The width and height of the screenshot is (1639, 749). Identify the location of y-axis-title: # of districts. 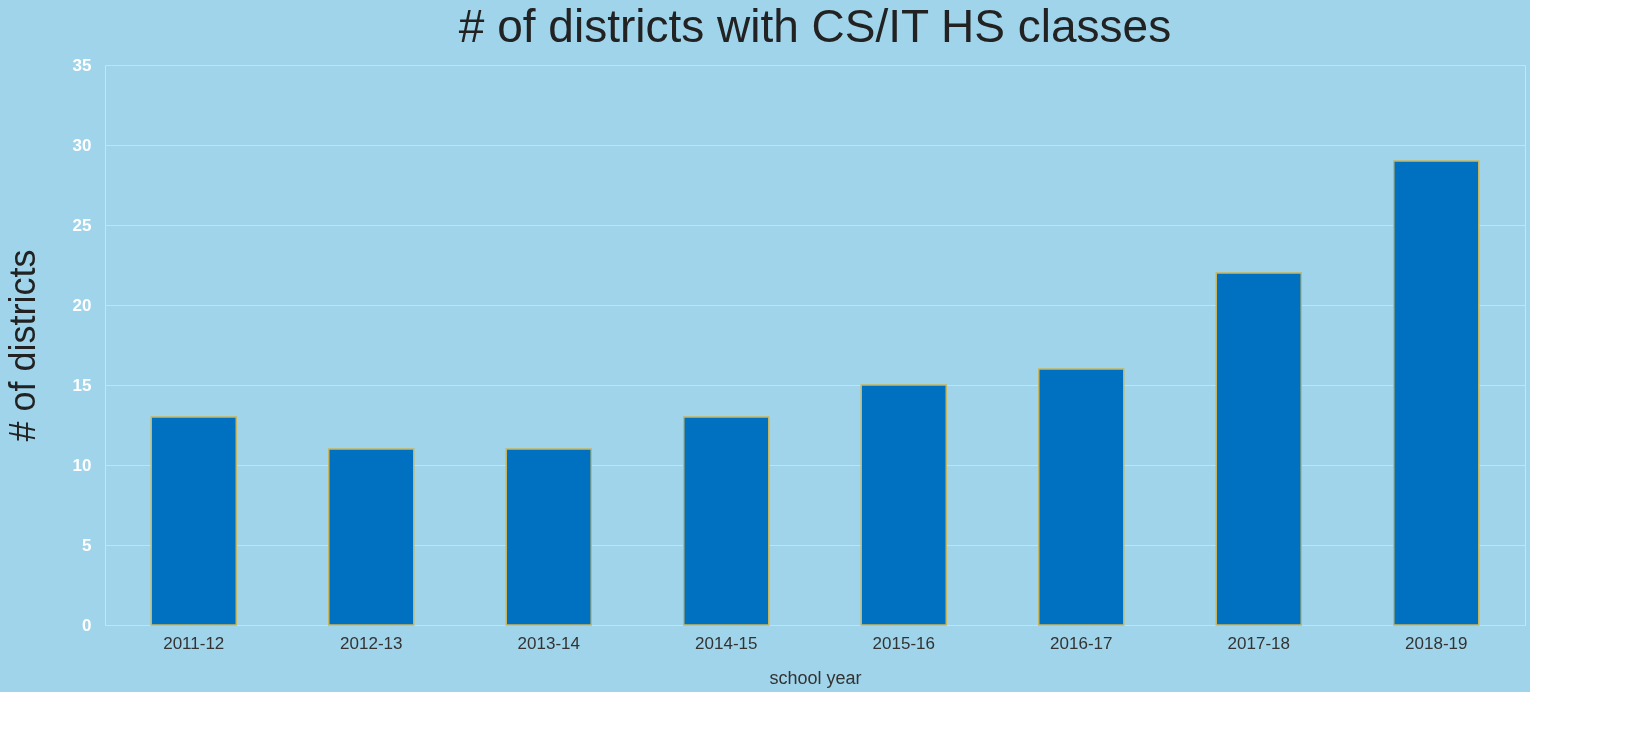
(22, 345).